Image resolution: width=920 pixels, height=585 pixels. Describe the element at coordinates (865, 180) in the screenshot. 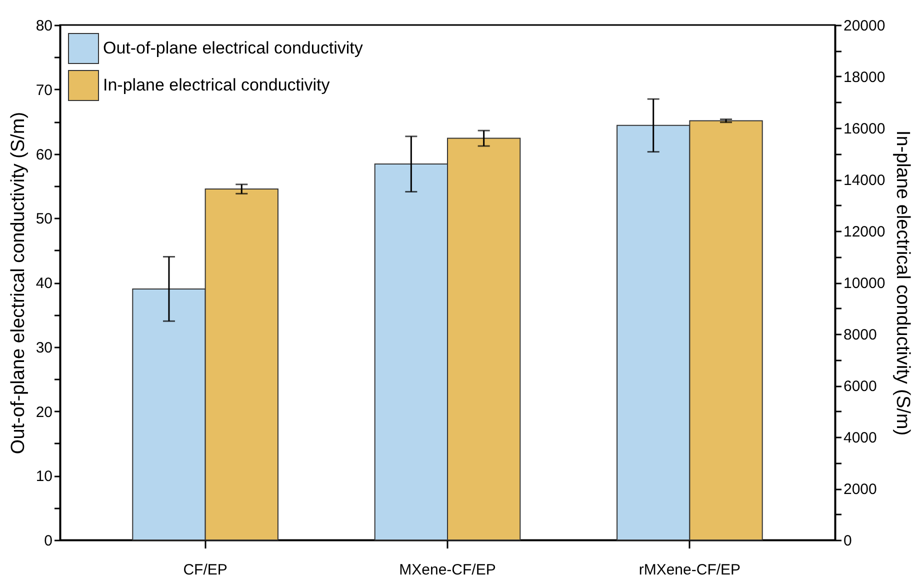

I see `y2-tick-label: 14000` at that location.